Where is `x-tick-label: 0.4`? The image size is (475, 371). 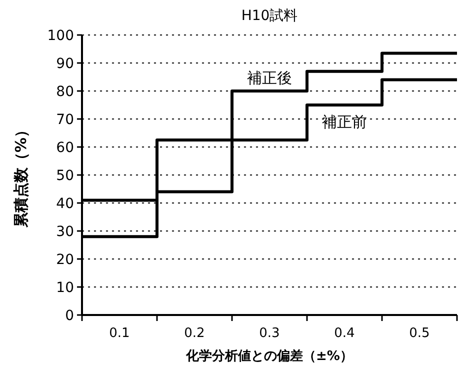
x-tick-label: 0.4 is located at coordinates (344, 333).